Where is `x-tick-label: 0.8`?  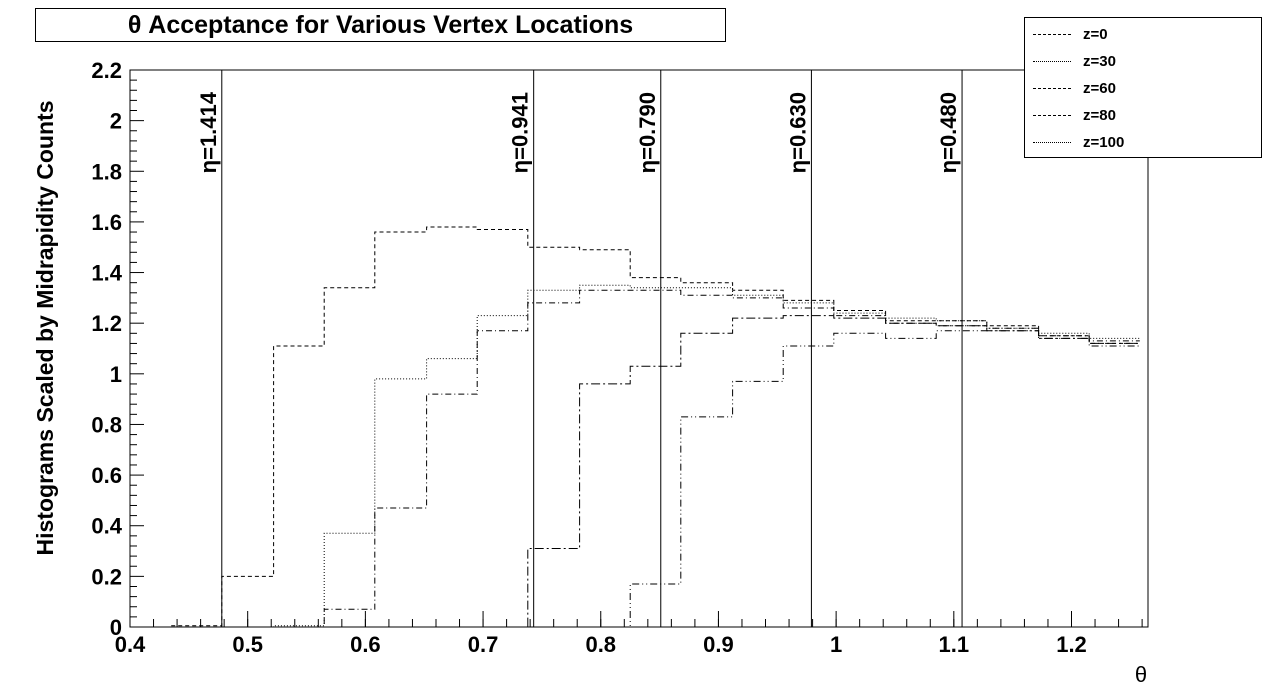 x-tick-label: 0.8 is located at coordinates (600, 644).